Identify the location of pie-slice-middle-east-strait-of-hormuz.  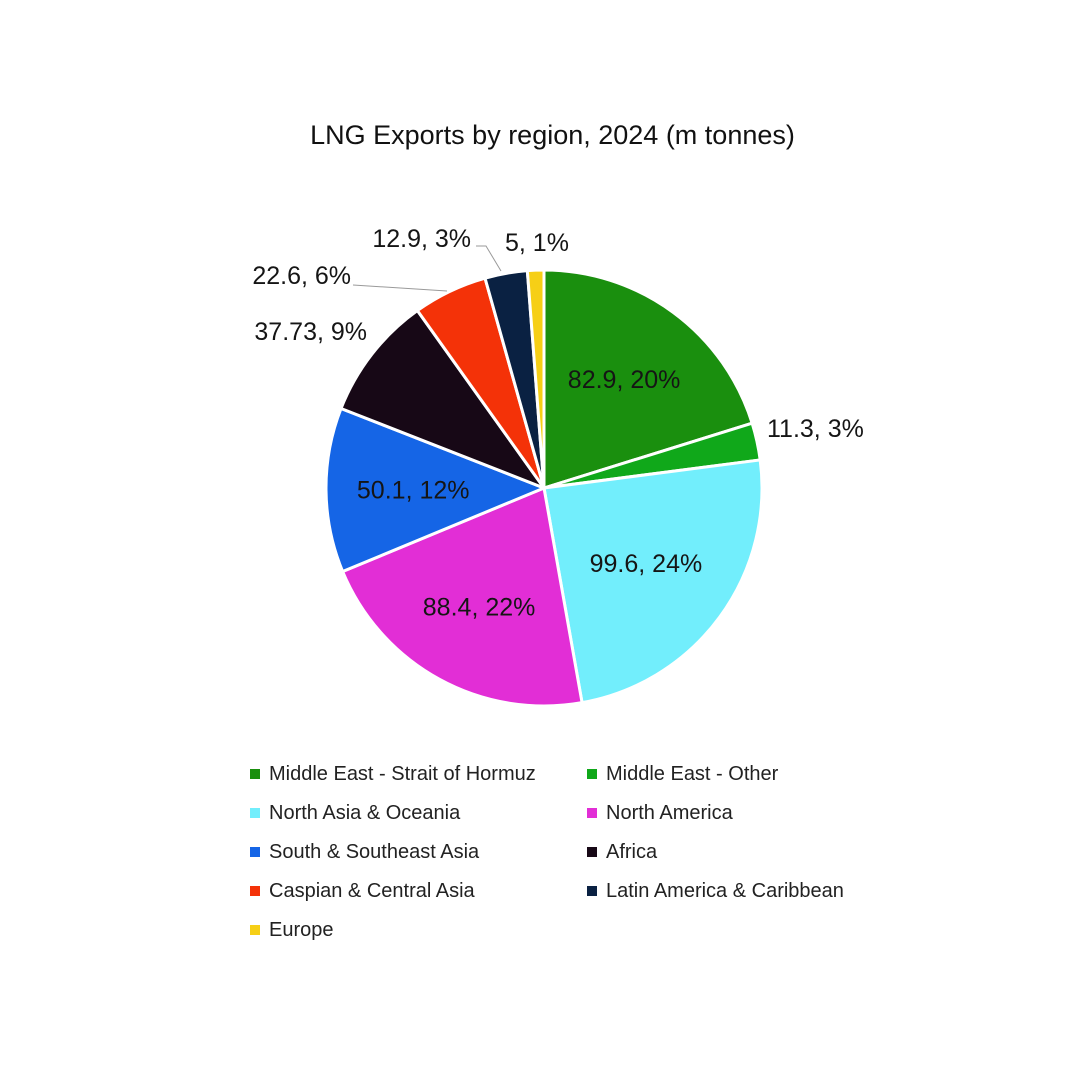
(648, 379).